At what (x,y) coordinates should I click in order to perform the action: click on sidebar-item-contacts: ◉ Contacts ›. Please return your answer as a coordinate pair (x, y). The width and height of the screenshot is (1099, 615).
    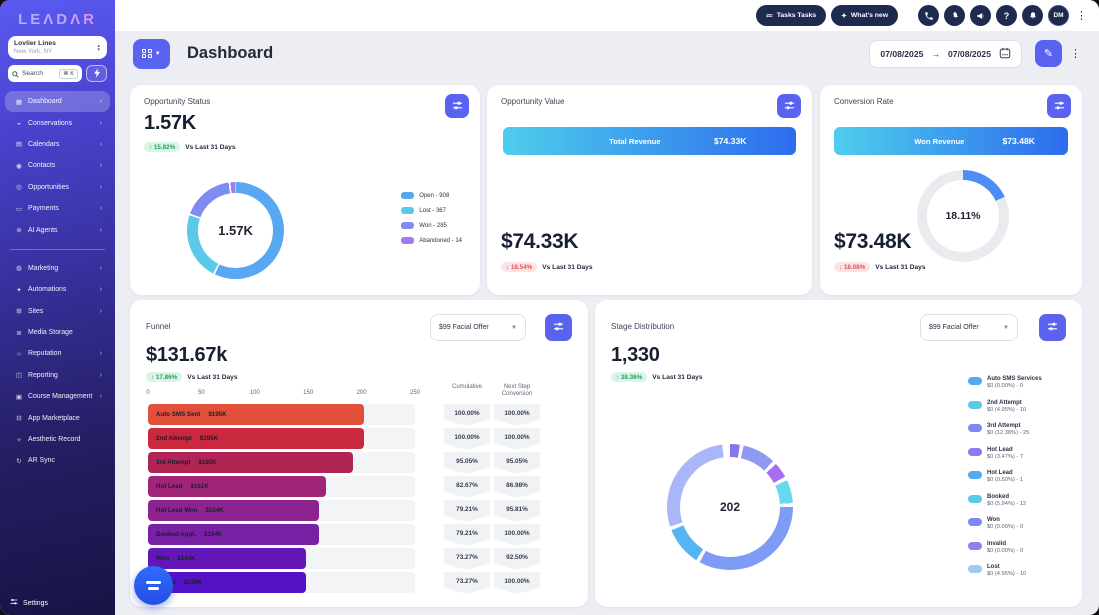
    Looking at the image, I should click on (57, 165).